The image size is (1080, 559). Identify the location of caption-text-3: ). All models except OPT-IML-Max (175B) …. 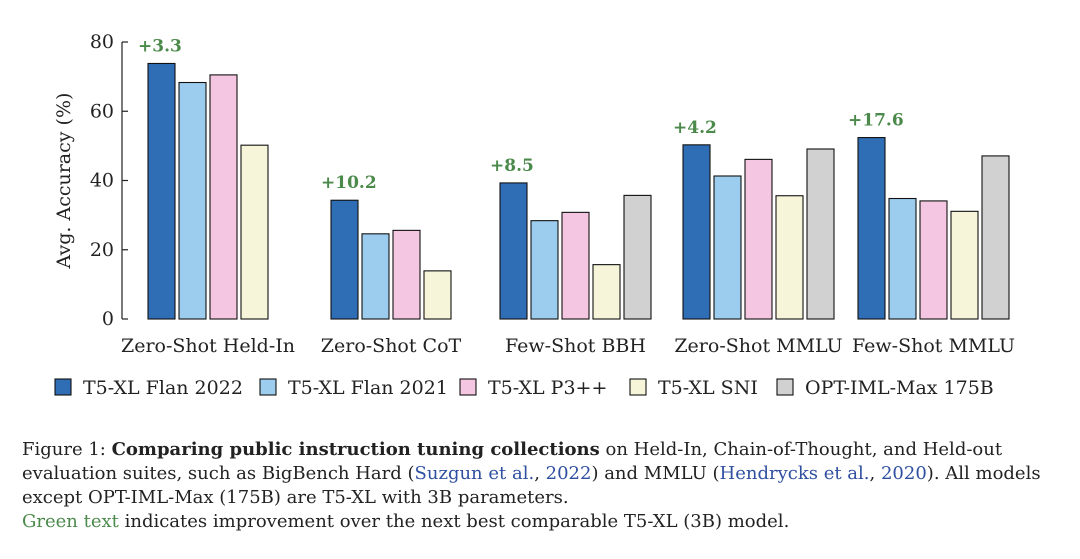
(531, 485).